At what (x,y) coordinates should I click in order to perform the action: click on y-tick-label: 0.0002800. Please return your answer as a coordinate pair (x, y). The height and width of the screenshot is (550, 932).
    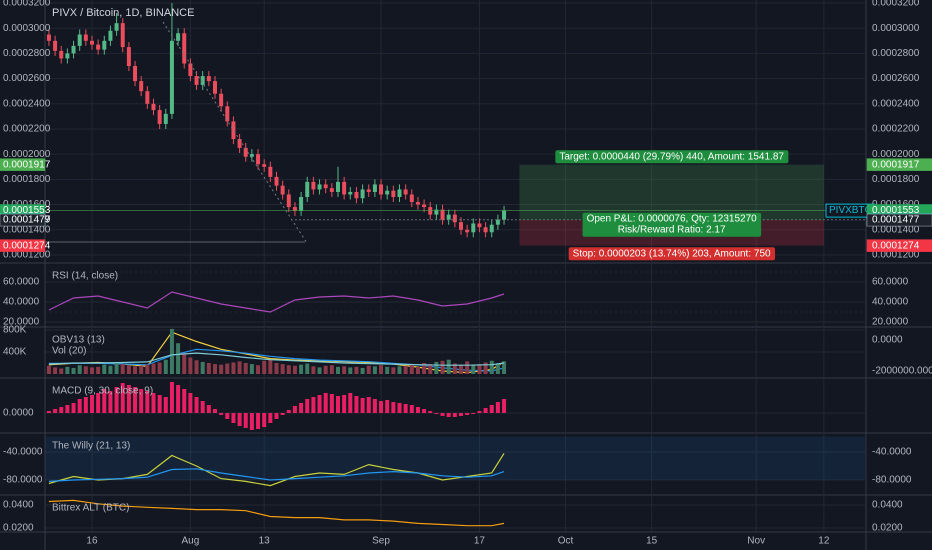
    Looking at the image, I should click on (27, 53).